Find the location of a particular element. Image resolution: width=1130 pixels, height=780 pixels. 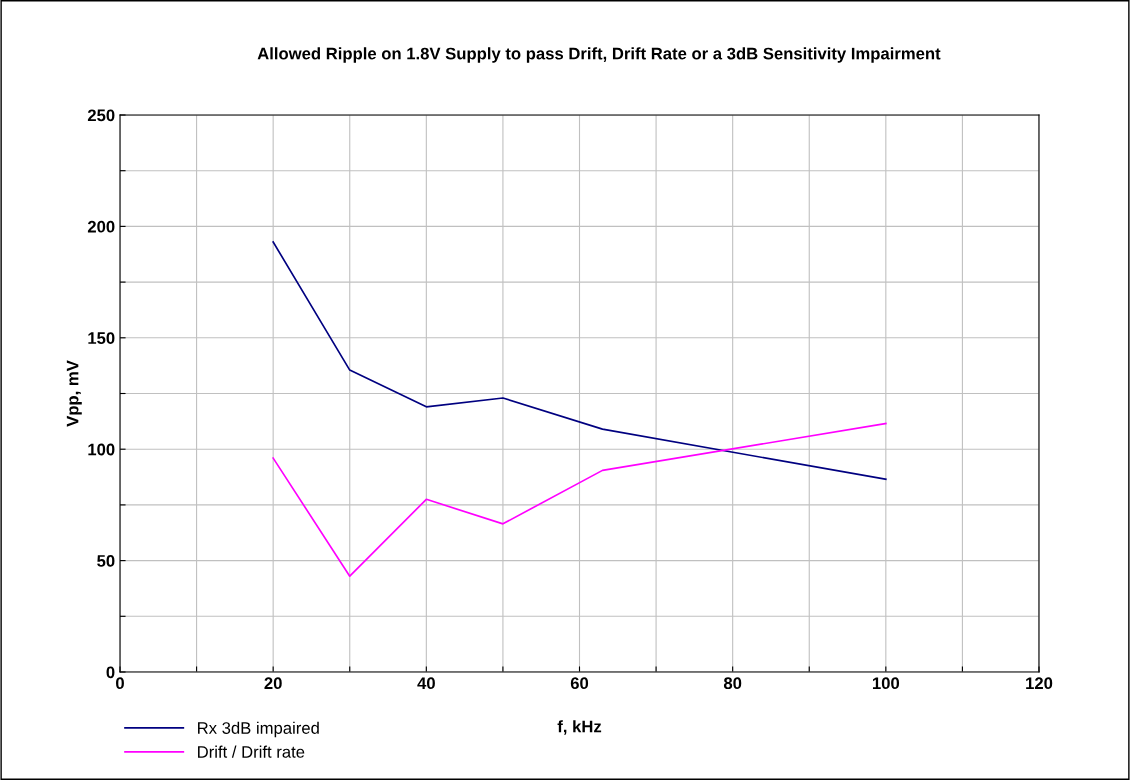

x-tick-label: 80 is located at coordinates (732, 683).